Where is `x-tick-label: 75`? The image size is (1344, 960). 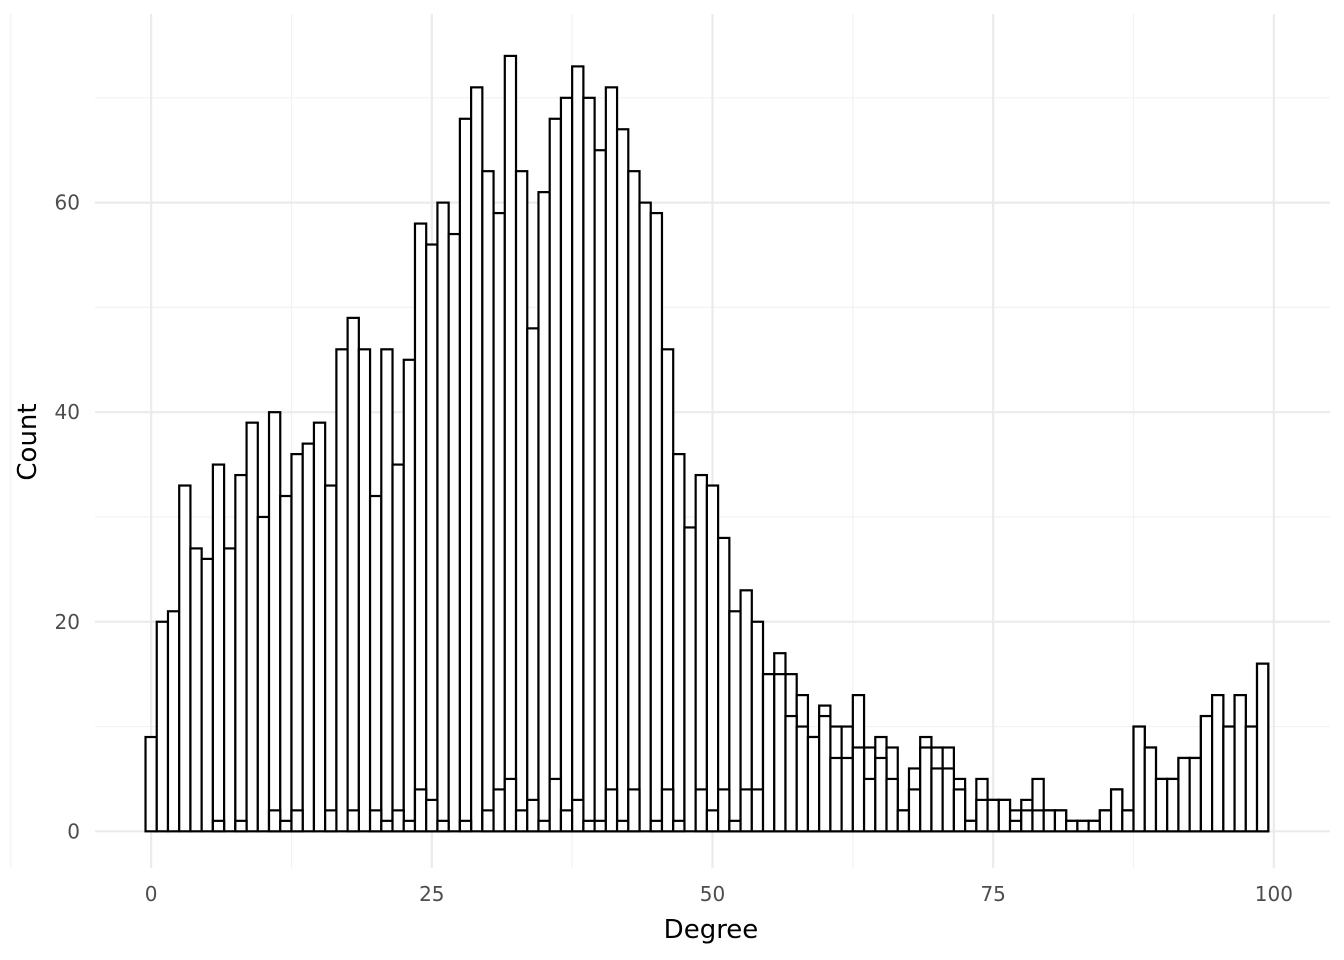
x-tick-label: 75 is located at coordinates (992, 894).